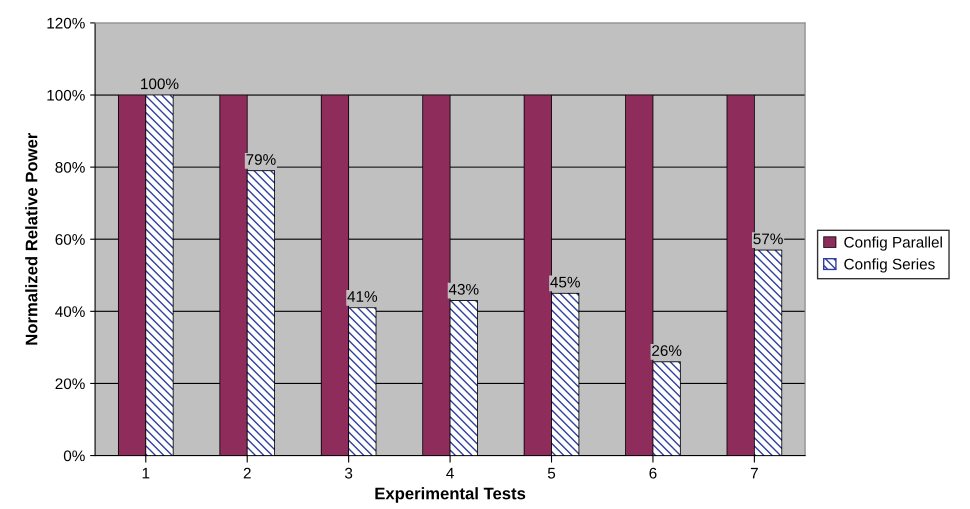 The width and height of the screenshot is (970, 509). I want to click on x-tick-label: 2, so click(247, 473).